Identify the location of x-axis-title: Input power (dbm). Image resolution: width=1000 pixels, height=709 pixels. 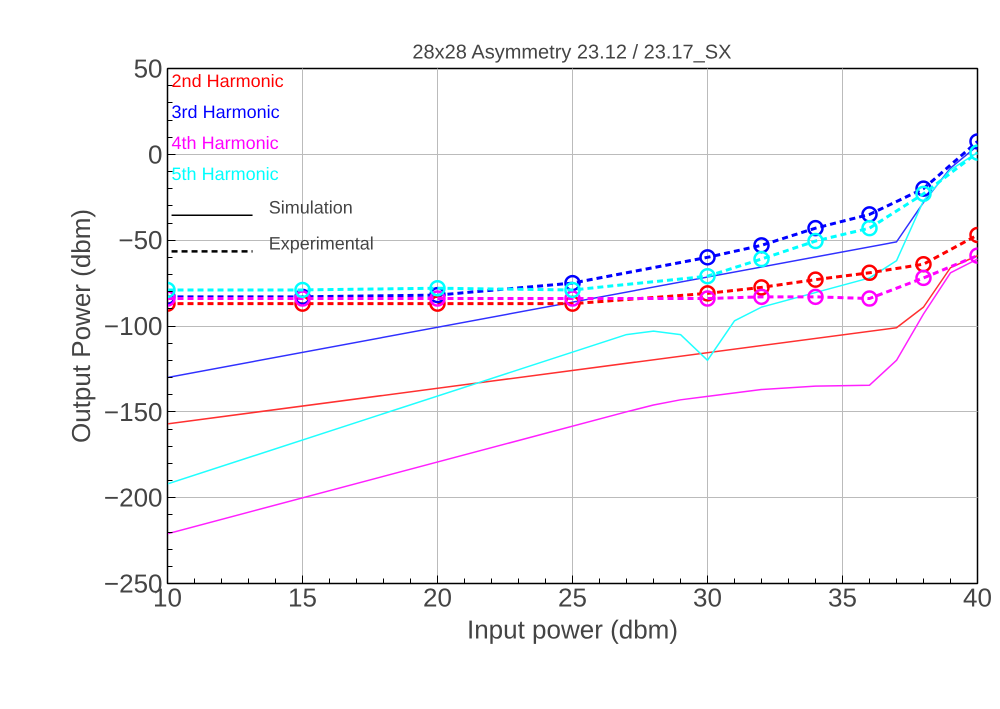
(572, 629).